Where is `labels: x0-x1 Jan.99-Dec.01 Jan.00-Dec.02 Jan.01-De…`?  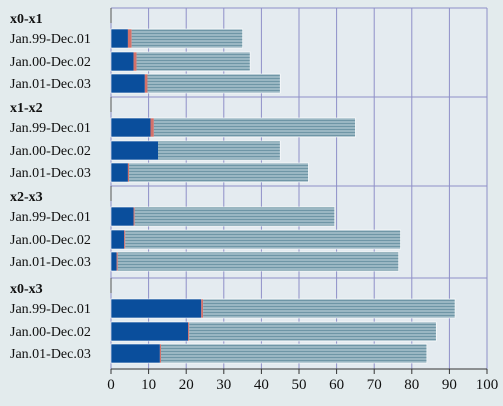 labels: x0-x1 Jan.99-Dec.01 Jan.00-Dec.02 Jan.01-De… is located at coordinates (50, 187).